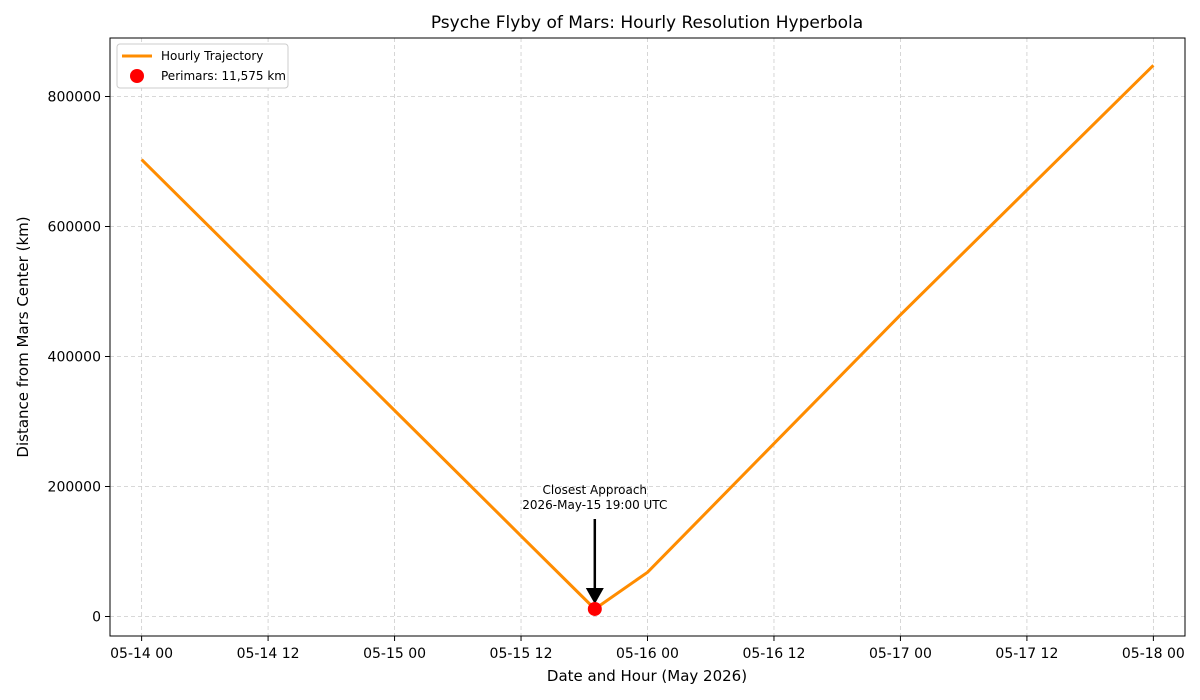  Describe the element at coordinates (23, 336) in the screenshot. I see `y-axis-title: Distance from Mars Center (km)` at that location.